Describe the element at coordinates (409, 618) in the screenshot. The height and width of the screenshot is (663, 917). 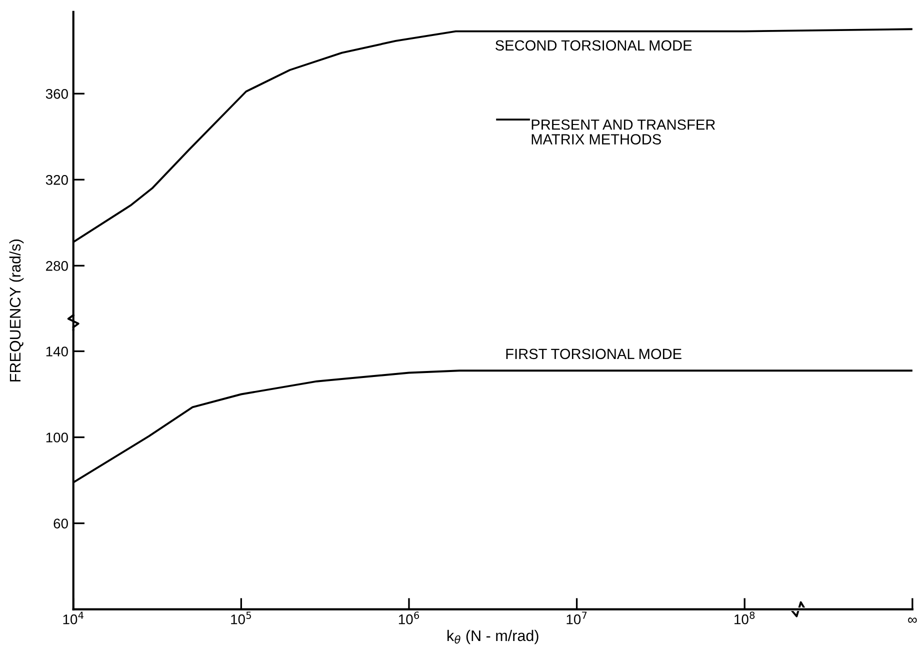
I see `x-tick-label: 10$^{6}$` at that location.